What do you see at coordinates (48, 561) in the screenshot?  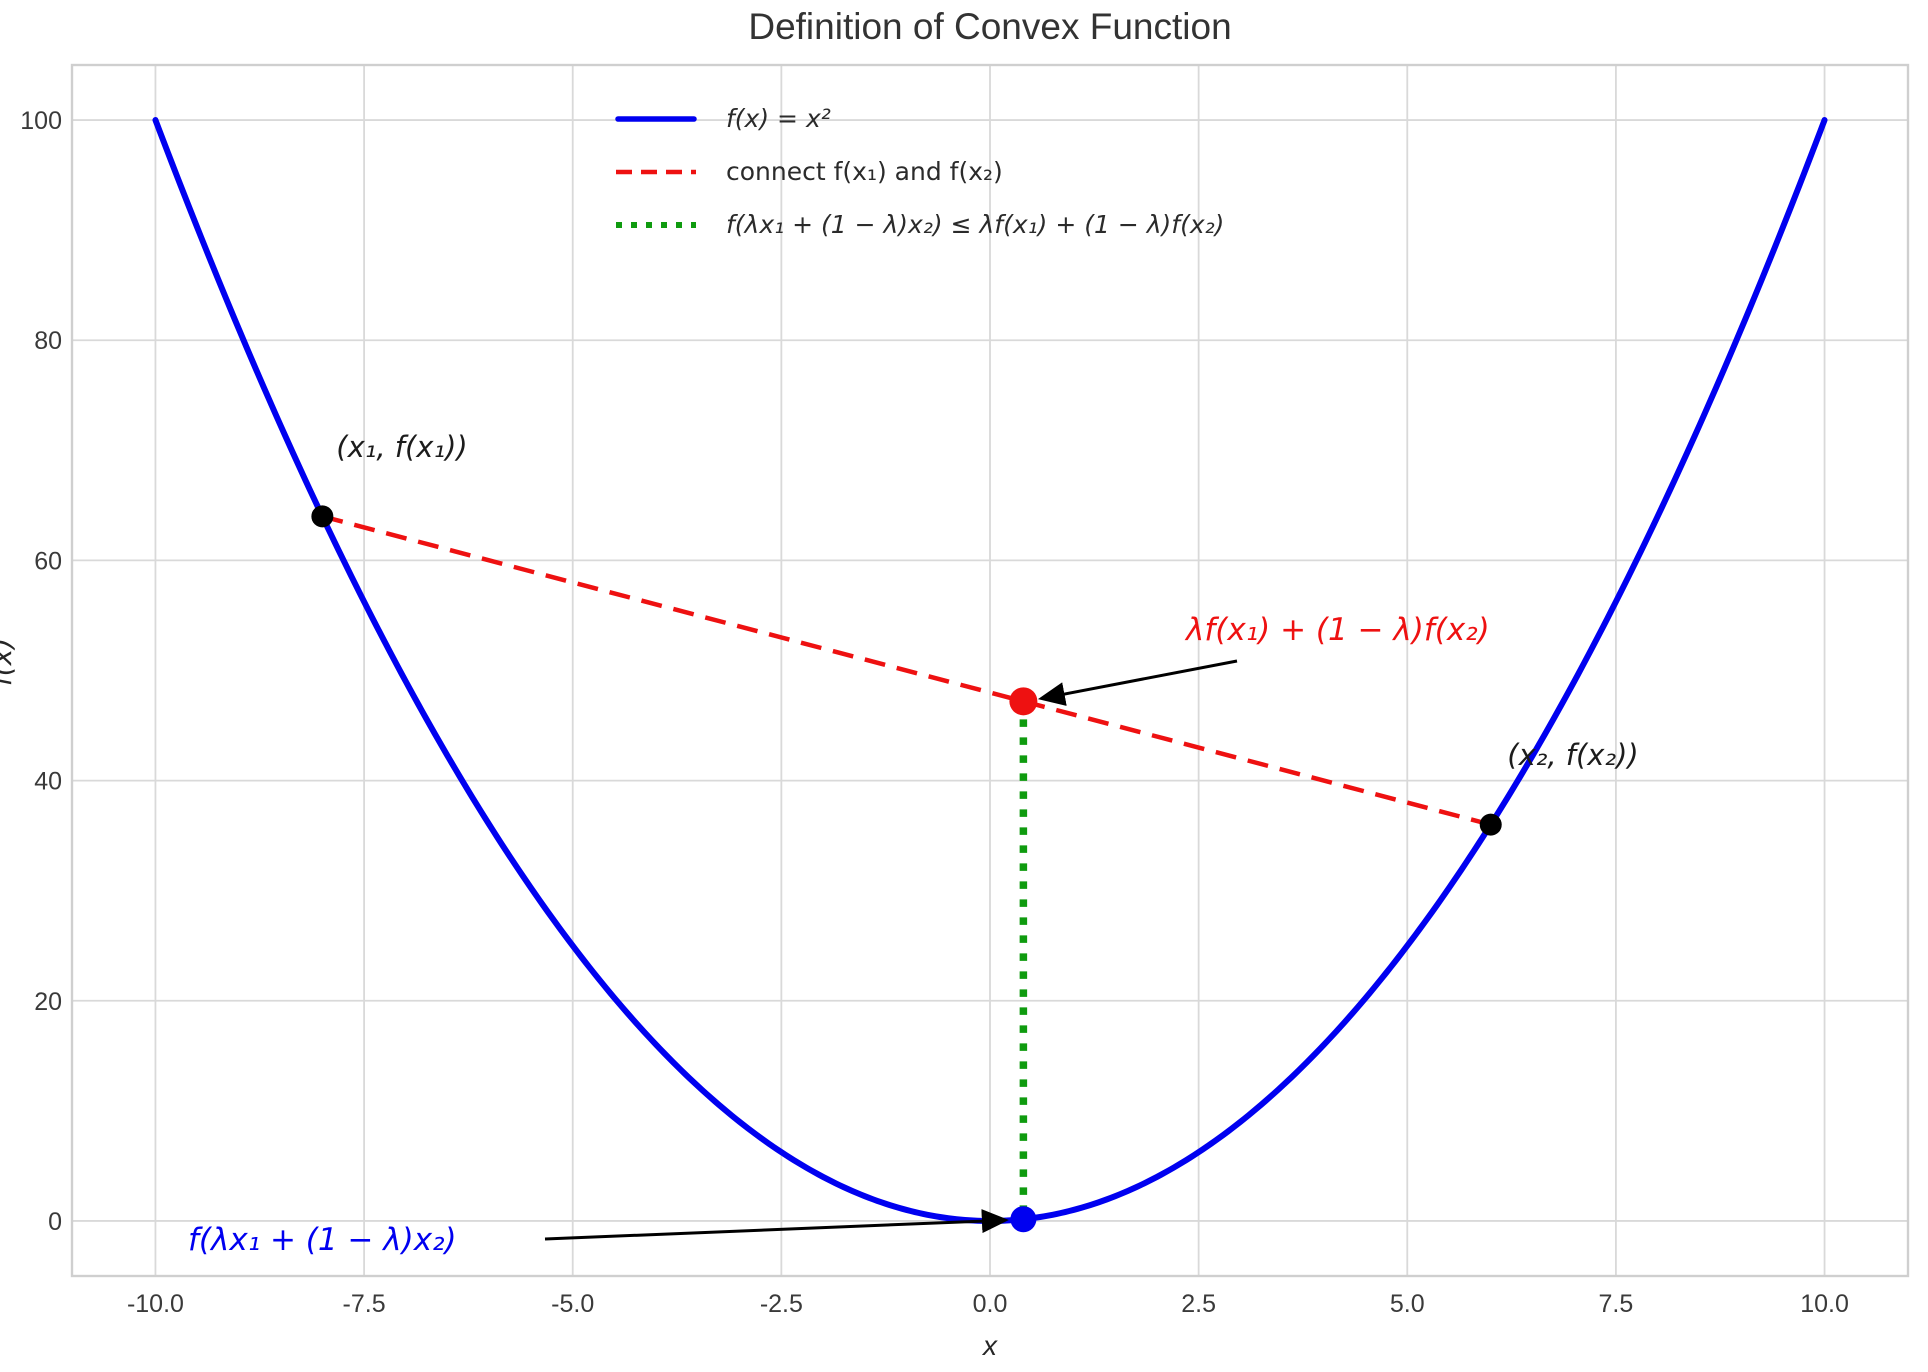 I see `y-tick-label: 60` at bounding box center [48, 561].